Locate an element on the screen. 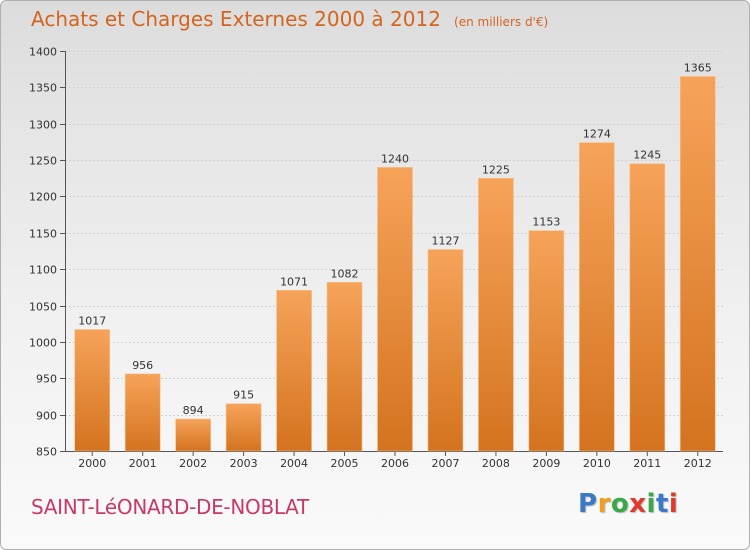 This screenshot has height=550, width=750. y-tick-label: 1250 is located at coordinates (43, 161).